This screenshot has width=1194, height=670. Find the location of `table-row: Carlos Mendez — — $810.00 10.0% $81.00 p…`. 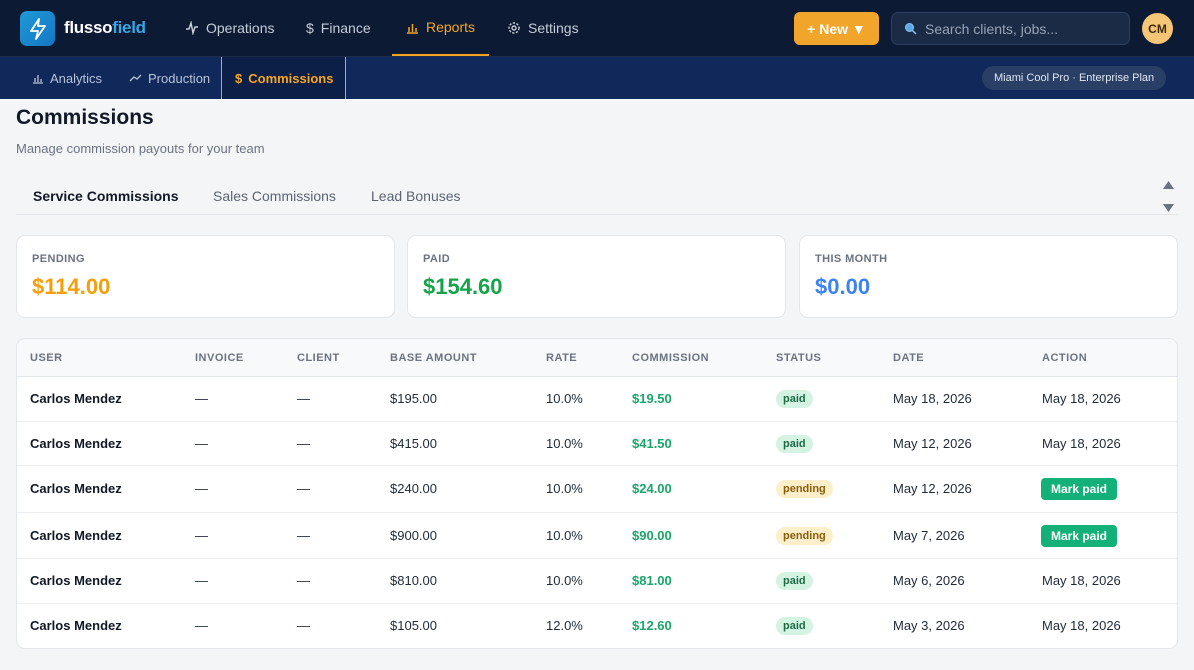

table-row: Carlos Mendez — — $810.00 10.0% $81.00 p… is located at coordinates (597, 581).